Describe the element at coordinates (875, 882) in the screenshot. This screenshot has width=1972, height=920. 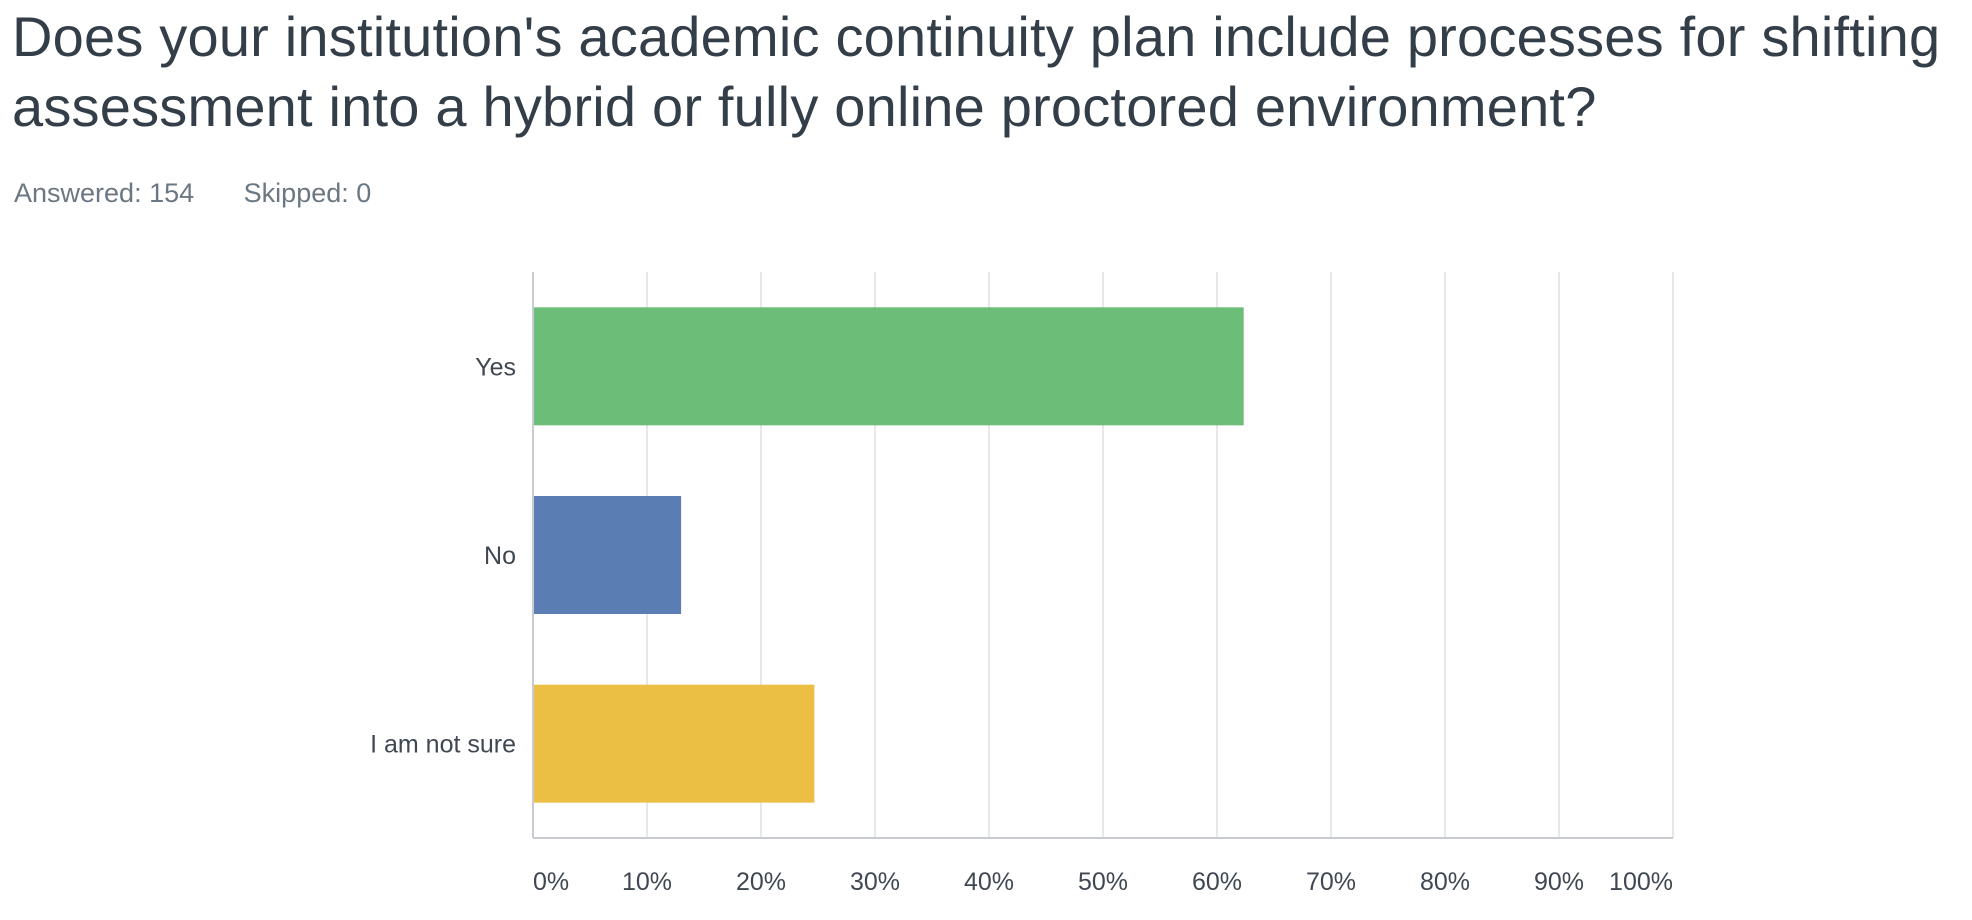
I see `x-tick-label: 30%` at that location.